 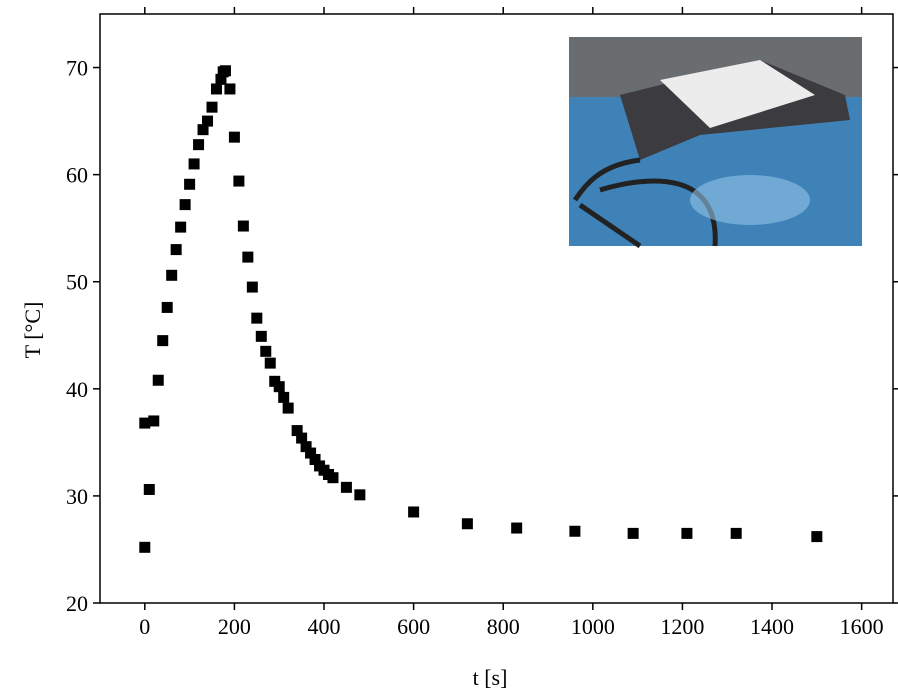 What do you see at coordinates (77, 175) in the screenshot?
I see `y-tick-label: 60` at bounding box center [77, 175].